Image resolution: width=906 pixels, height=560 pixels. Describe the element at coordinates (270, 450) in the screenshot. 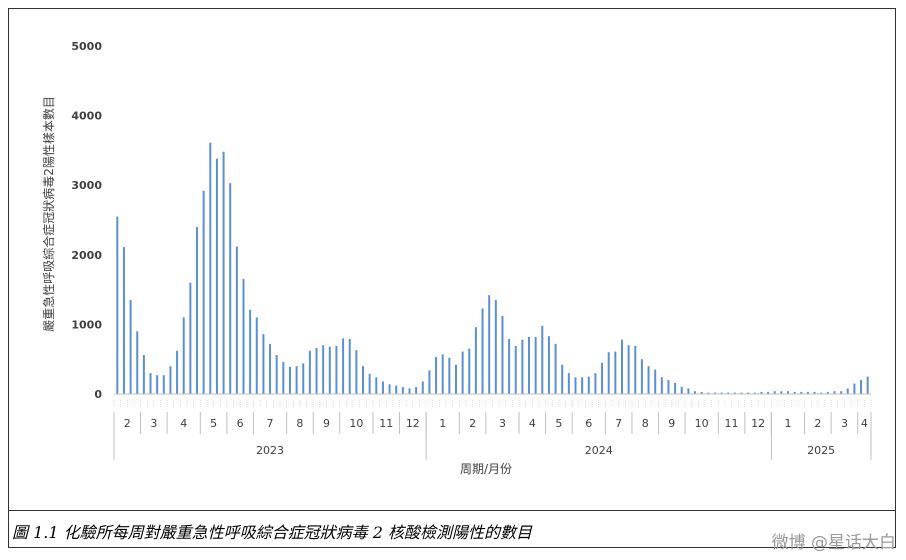

I see `year-label: 2023` at that location.